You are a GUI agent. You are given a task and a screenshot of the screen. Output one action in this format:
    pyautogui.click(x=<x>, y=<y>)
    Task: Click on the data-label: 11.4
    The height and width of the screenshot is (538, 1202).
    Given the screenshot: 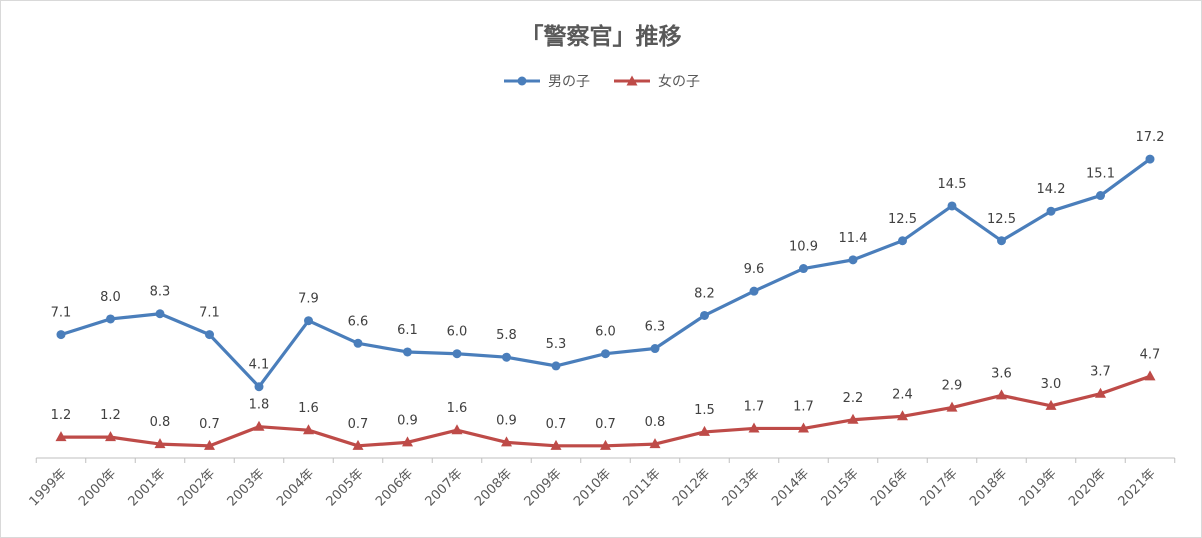 What is the action you would take?
    pyautogui.click(x=853, y=238)
    